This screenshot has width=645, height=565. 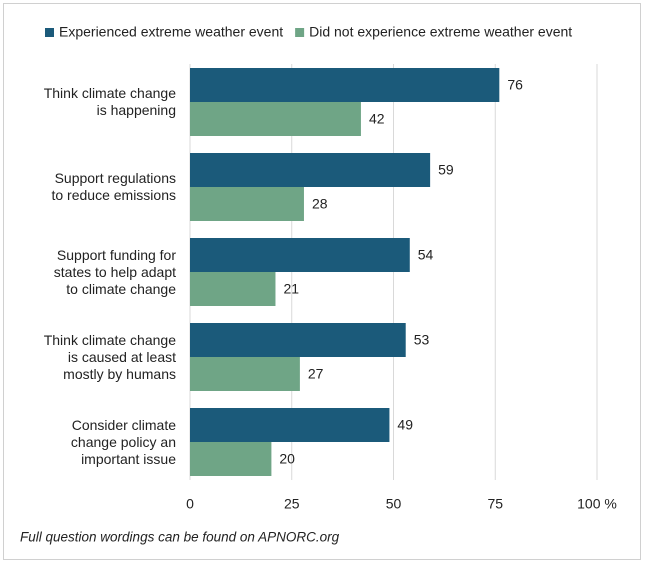 I want to click on value-label: 20, so click(x=287, y=459).